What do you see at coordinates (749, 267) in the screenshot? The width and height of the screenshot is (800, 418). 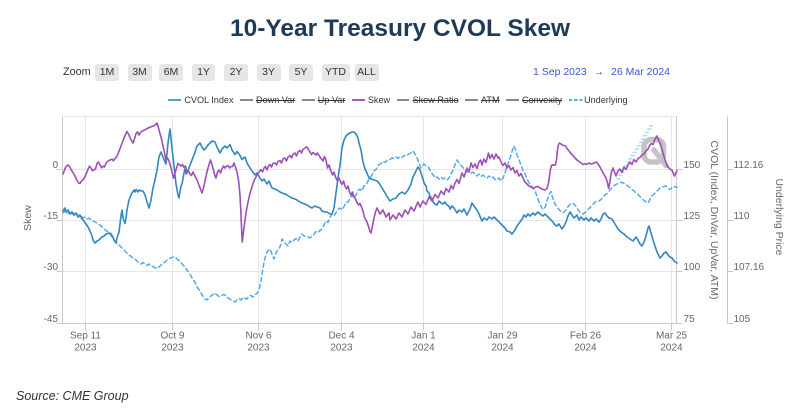 I see `svg-text: 107.16` at bounding box center [749, 267].